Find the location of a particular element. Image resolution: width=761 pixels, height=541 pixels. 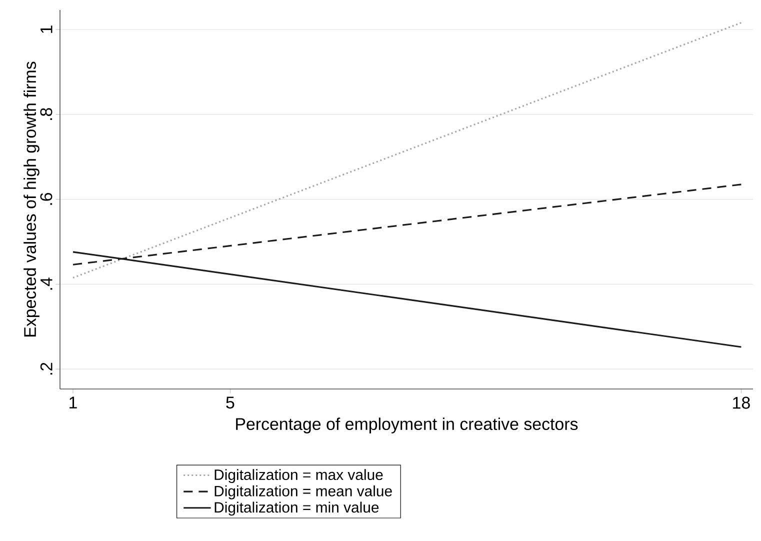

y-tick-label: .2 is located at coordinates (46, 368).